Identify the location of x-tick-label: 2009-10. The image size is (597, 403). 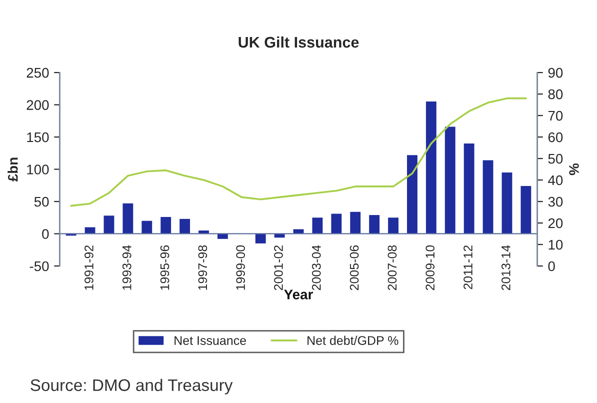
(430, 267).